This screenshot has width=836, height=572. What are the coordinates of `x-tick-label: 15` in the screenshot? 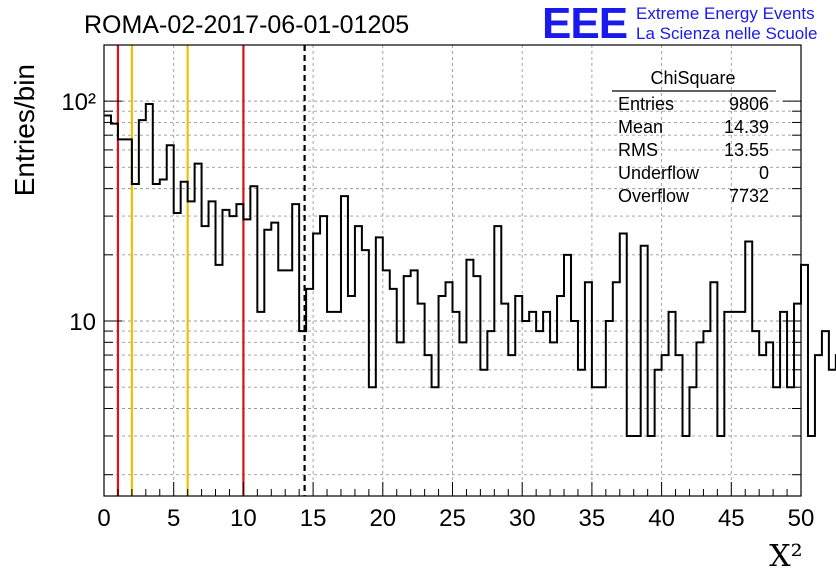 It's located at (313, 518).